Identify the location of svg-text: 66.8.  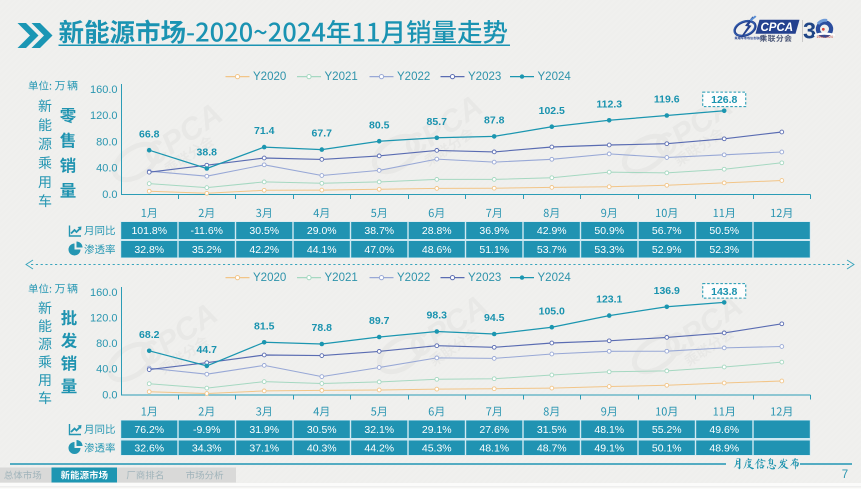
(149, 134).